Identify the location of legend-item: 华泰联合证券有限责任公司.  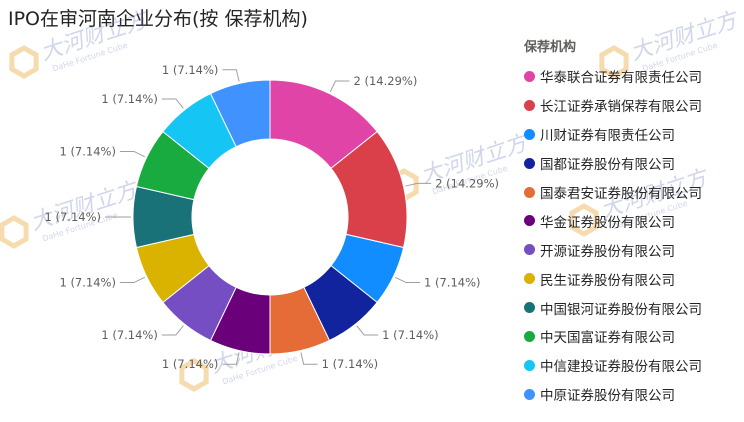
(632, 76).